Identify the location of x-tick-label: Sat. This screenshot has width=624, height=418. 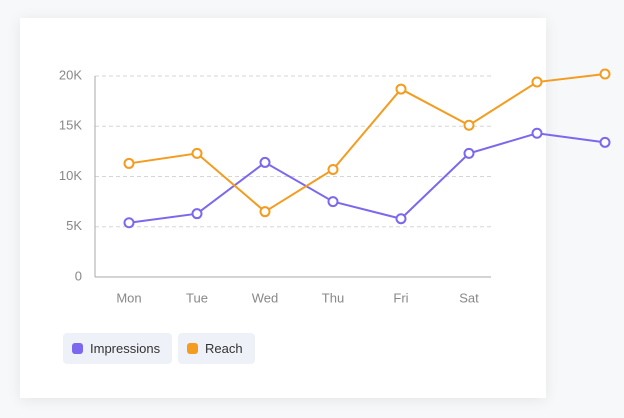
(469, 297).